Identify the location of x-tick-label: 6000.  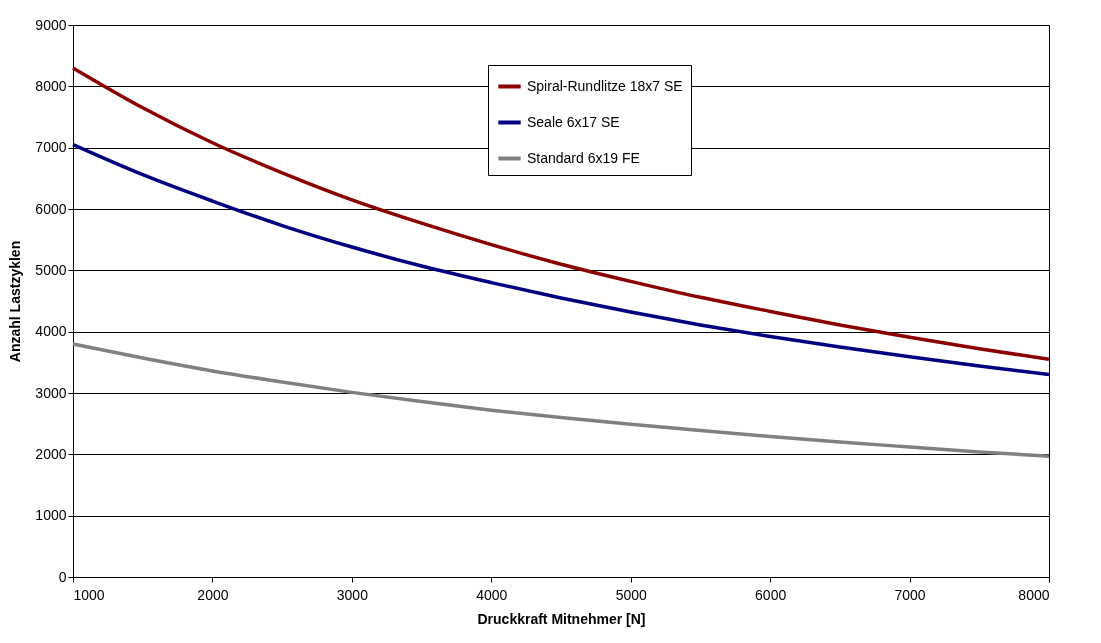
(771, 594).